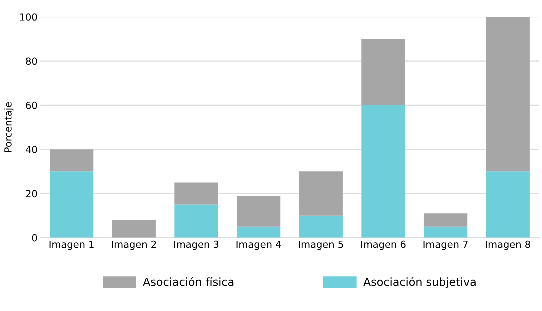  I want to click on x-tick-label: Imagen 2, so click(134, 245).